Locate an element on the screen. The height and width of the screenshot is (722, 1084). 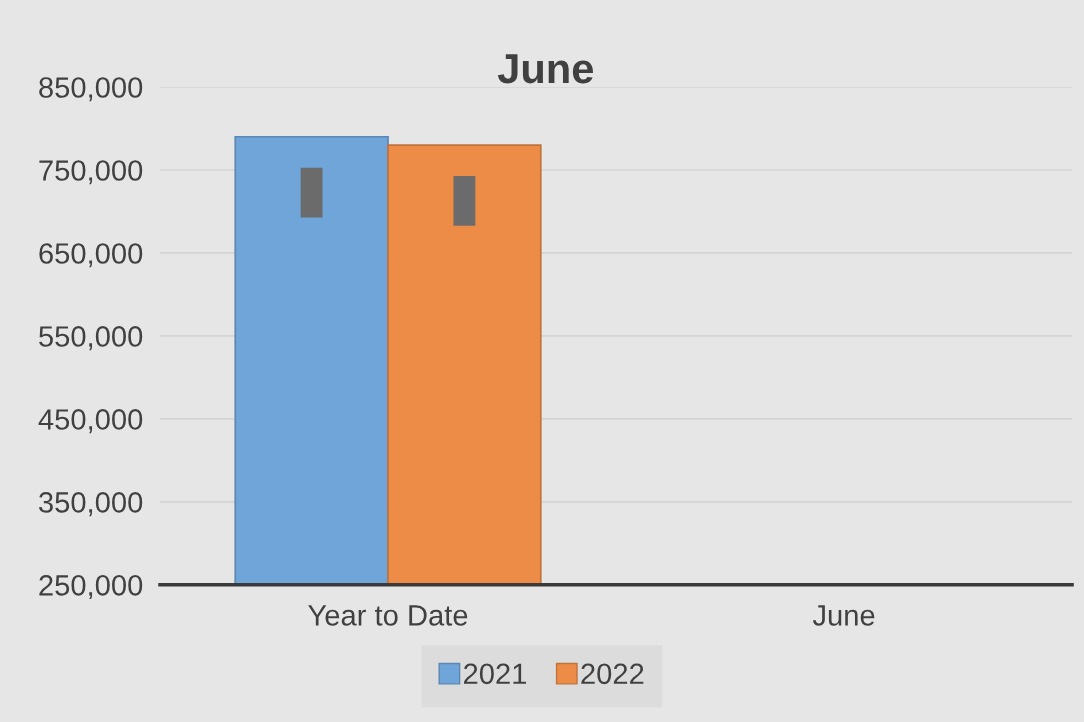
y-tick-label: 650,000 is located at coordinates (91, 255).